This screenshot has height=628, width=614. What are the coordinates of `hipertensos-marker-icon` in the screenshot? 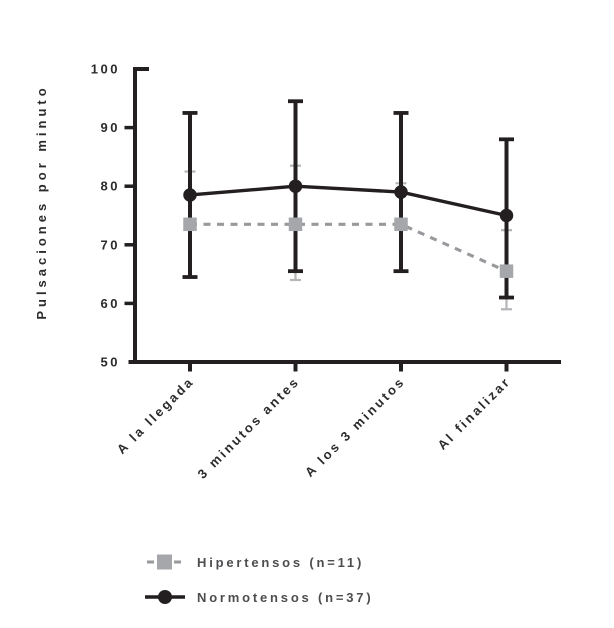 It's located at (165, 562).